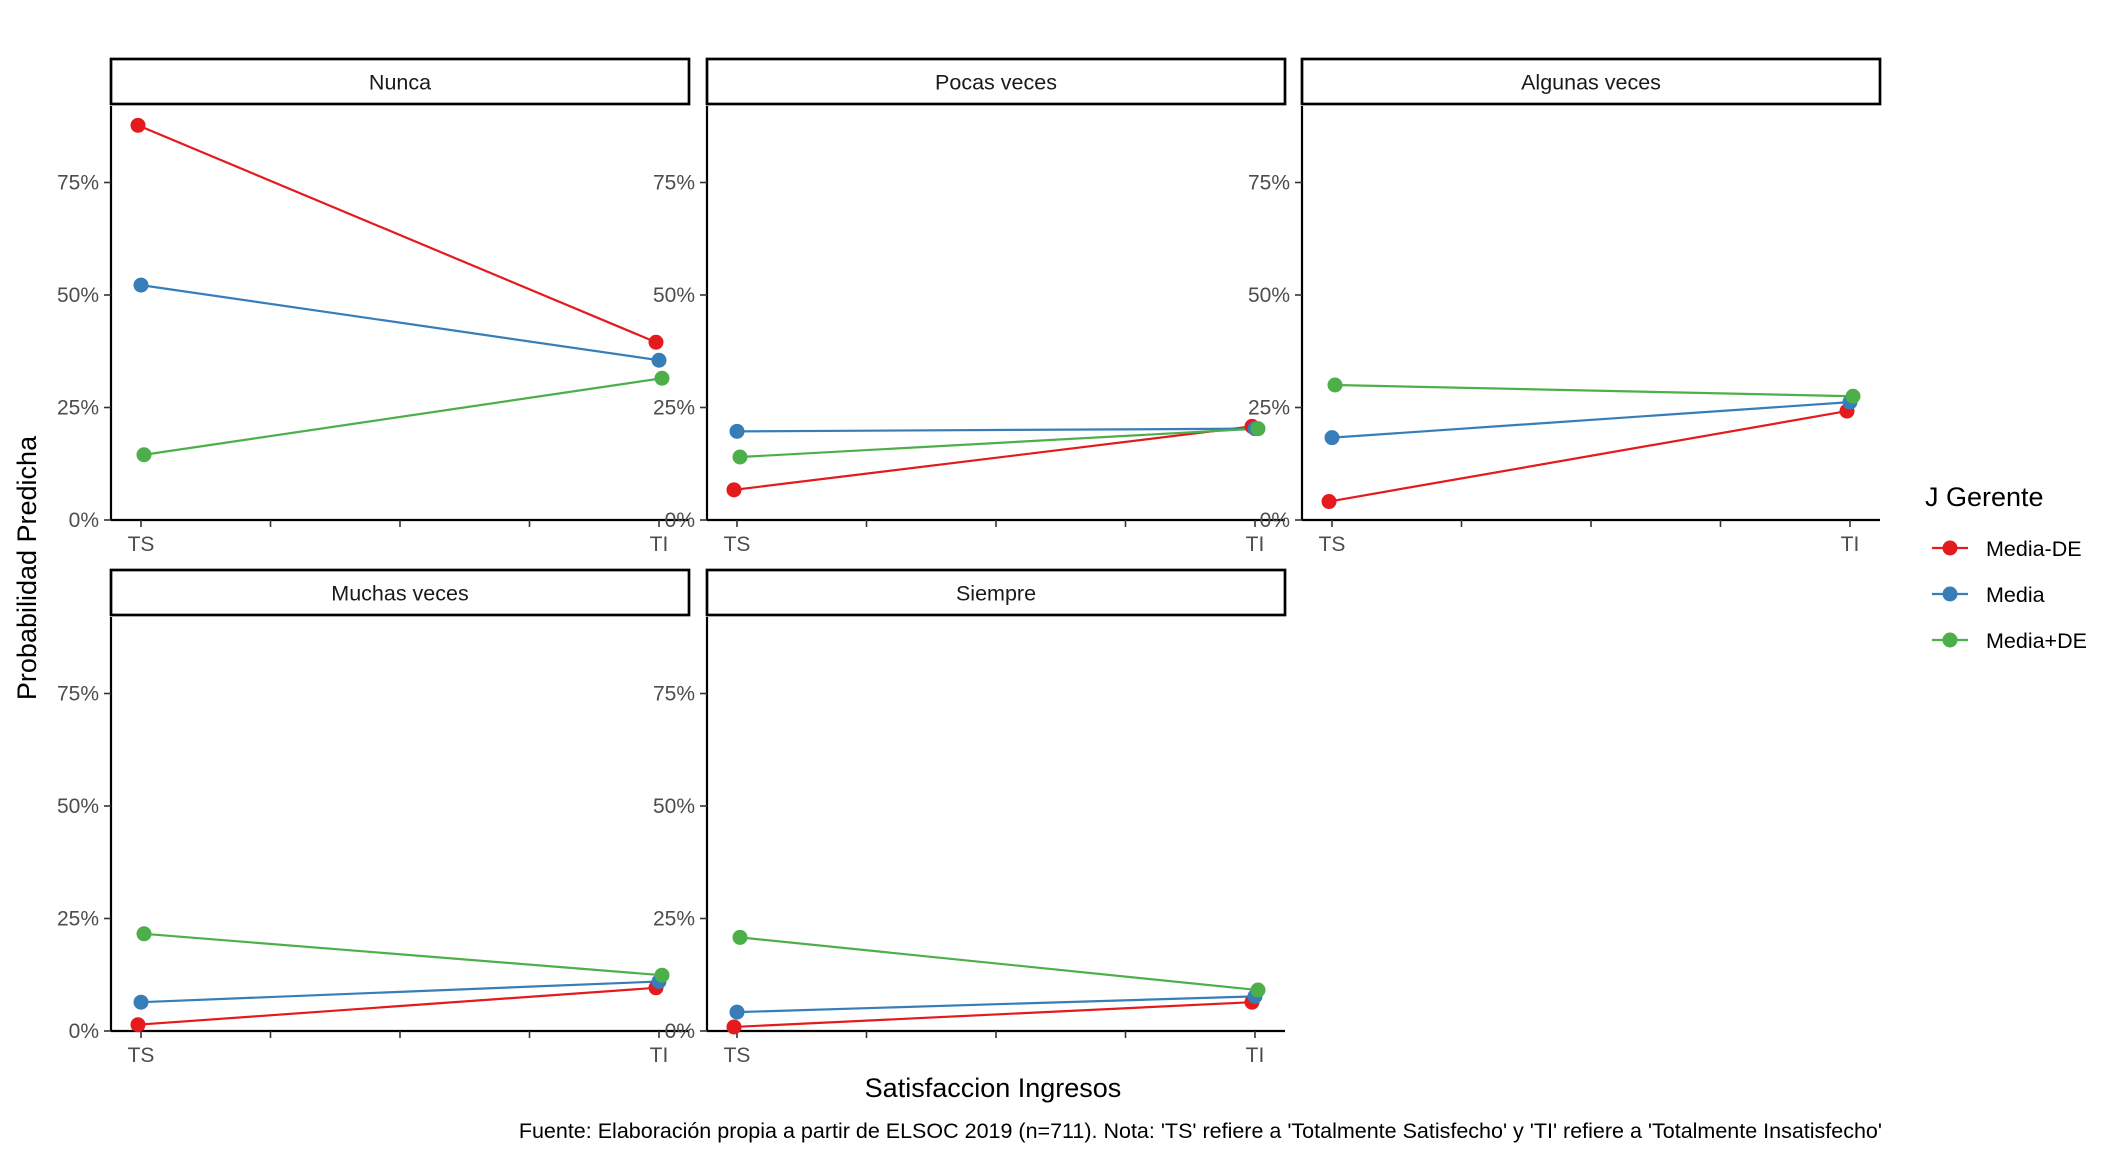  I want to click on legend-item-media-de: Media-DE, so click(2007, 549).